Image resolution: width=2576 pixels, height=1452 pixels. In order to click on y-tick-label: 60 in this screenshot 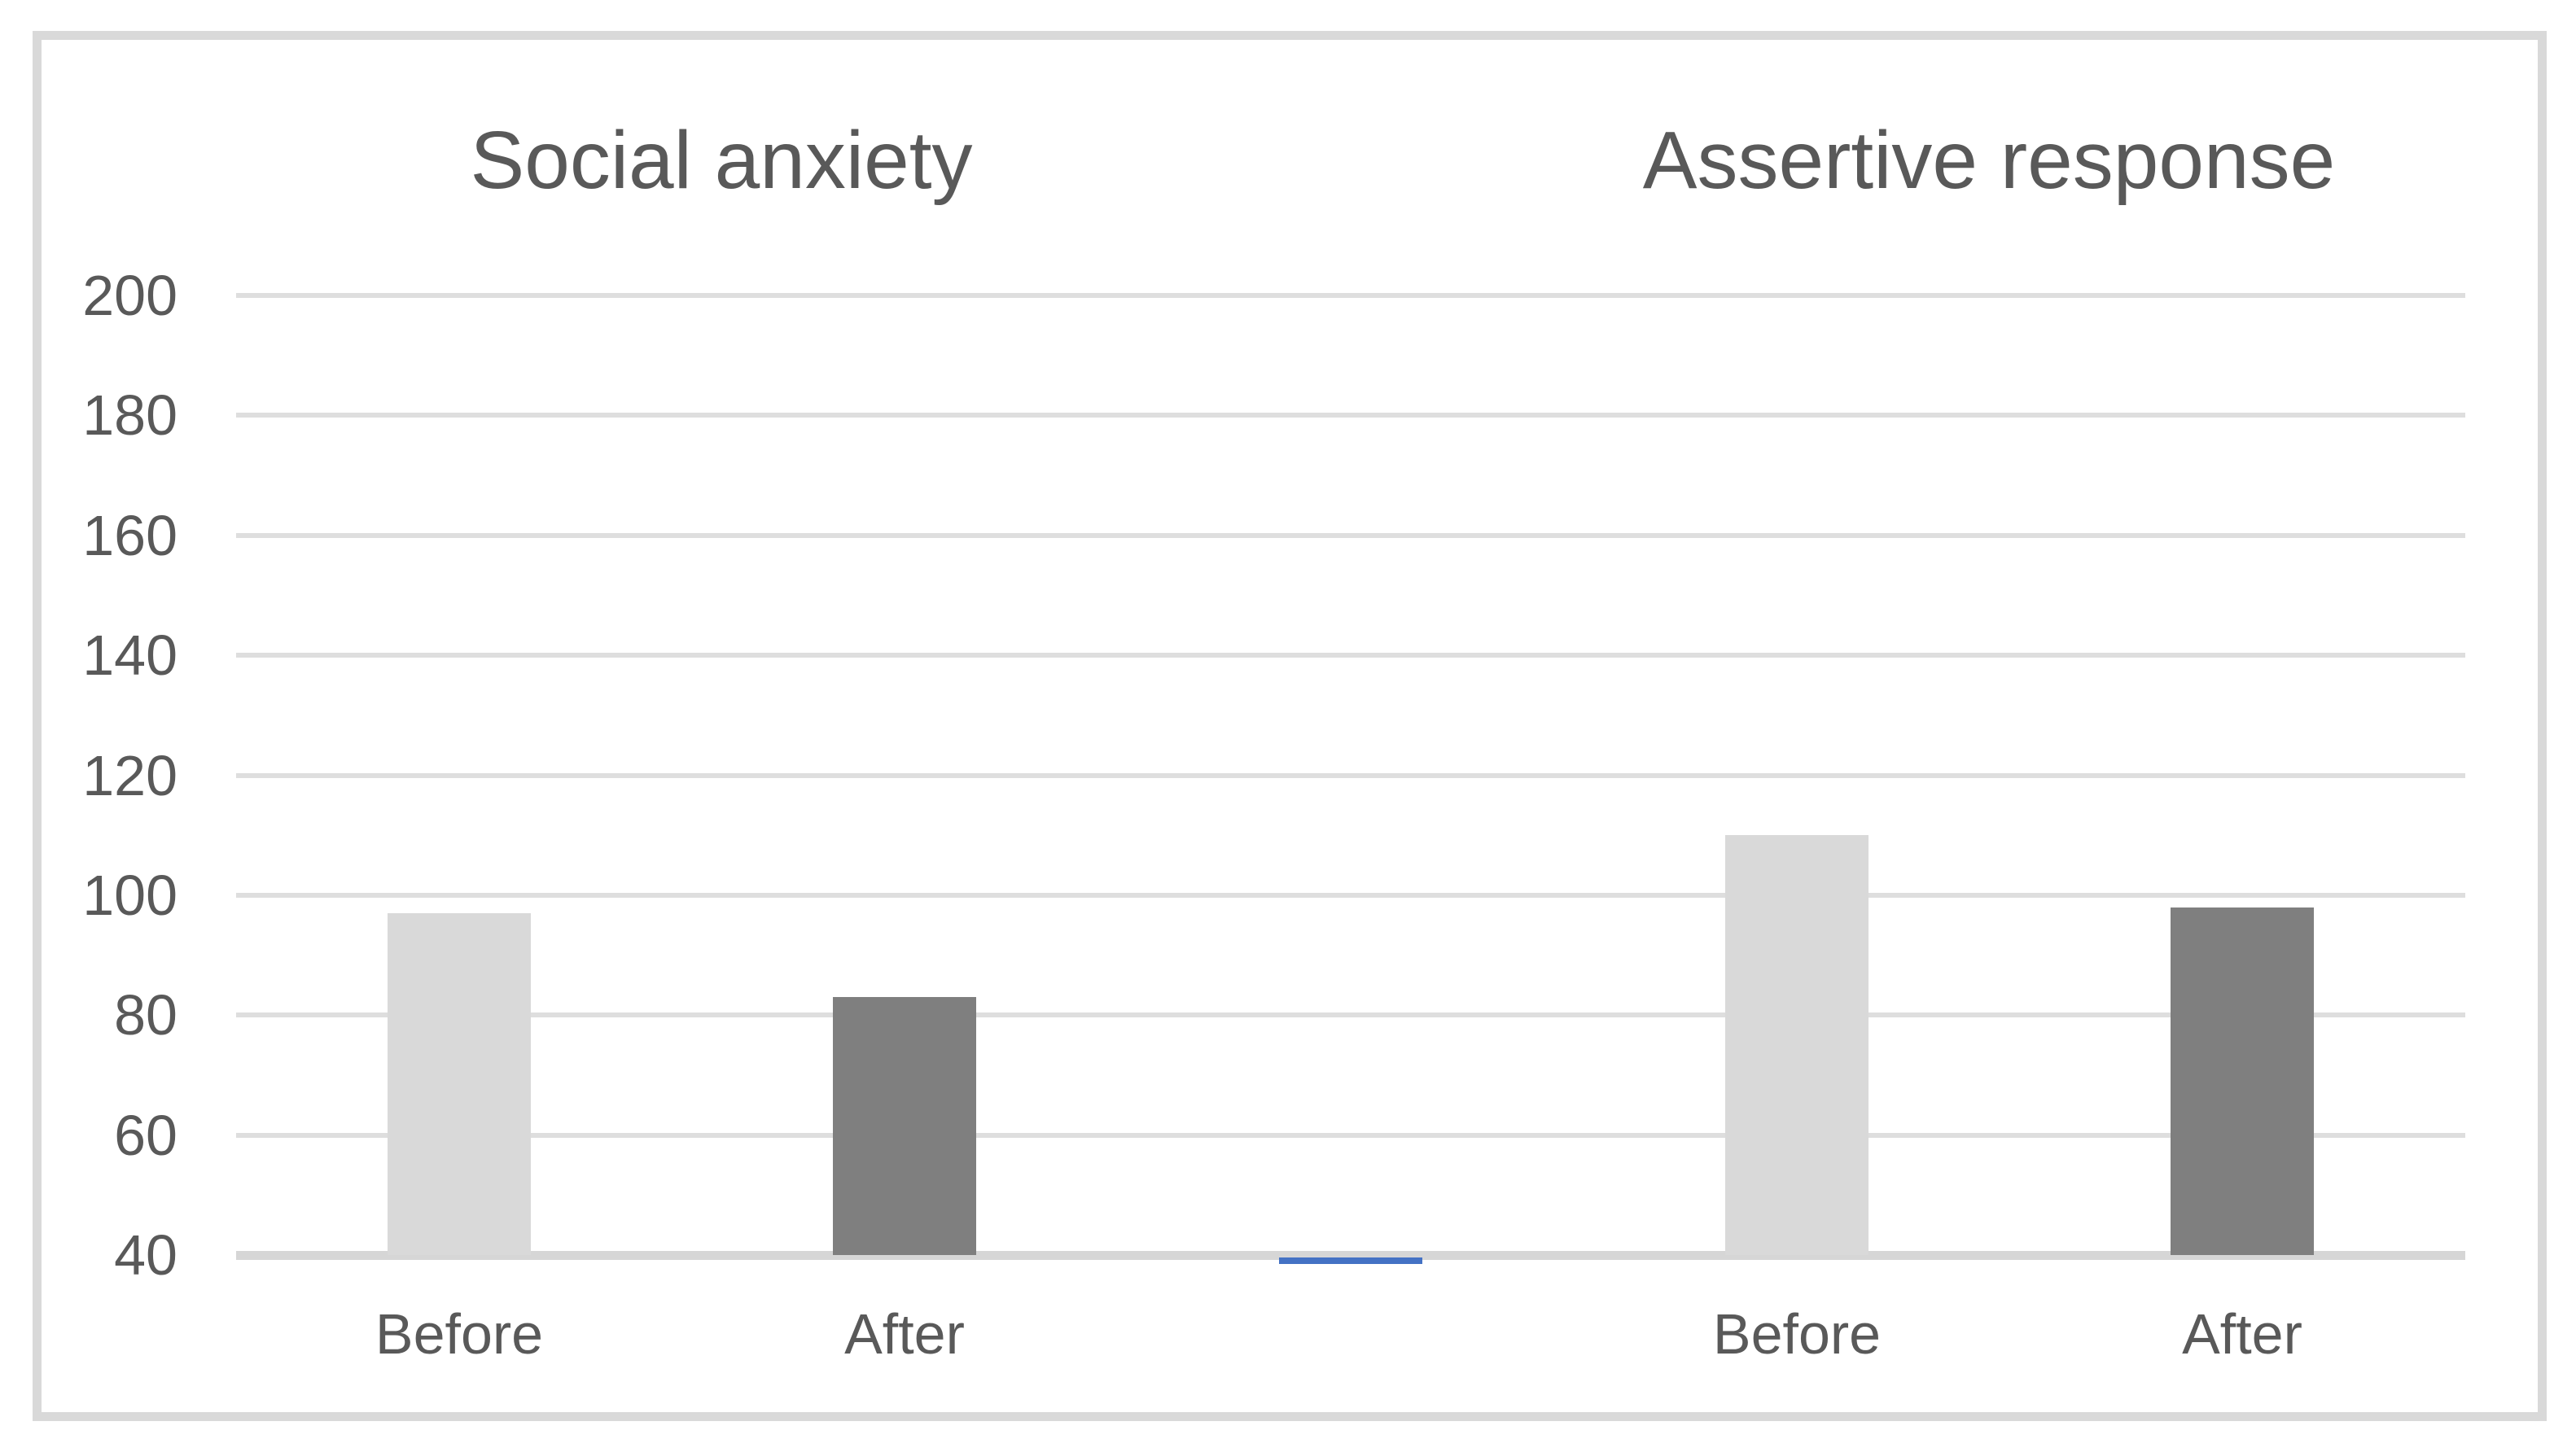, I will do `click(145, 1135)`.